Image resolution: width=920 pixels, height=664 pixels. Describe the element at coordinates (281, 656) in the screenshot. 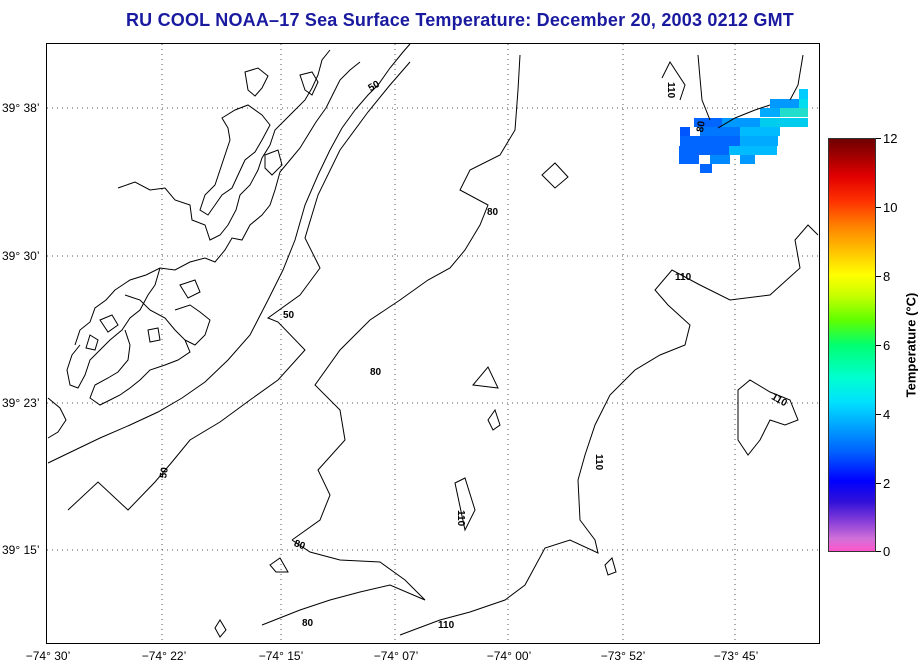

I see `lon-label: −74° 15’` at that location.